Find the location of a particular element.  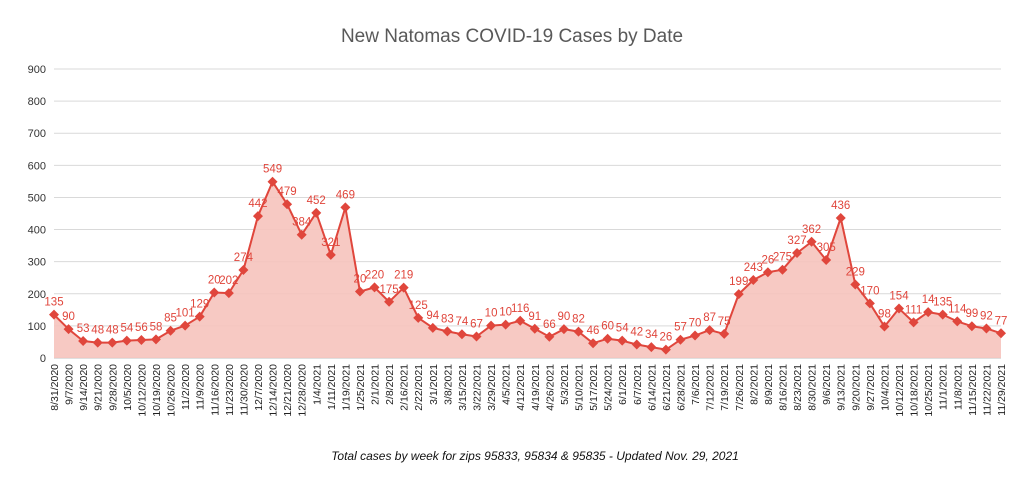

y-tick-label: 800 is located at coordinates (37, 102).